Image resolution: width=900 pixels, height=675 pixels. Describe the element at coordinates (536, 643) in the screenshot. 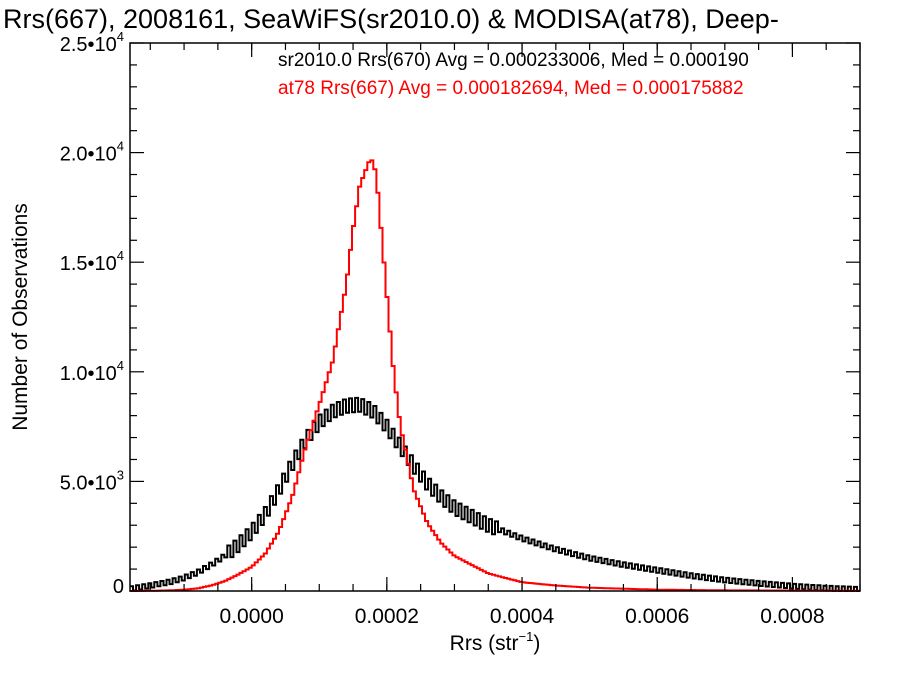

I see `x-axis-label-close: )` at that location.